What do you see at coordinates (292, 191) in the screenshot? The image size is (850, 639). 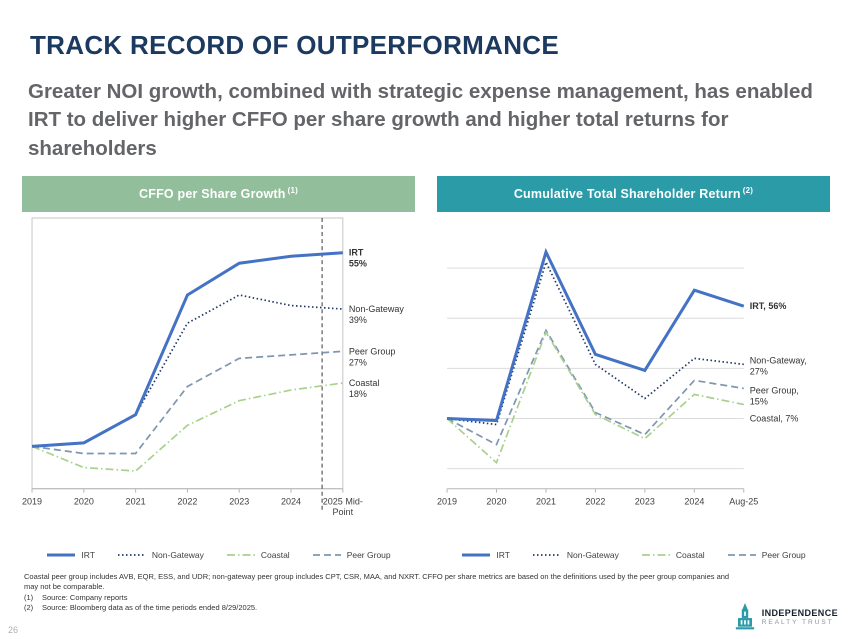 I see `footnote-ref-1: (1)` at bounding box center [292, 191].